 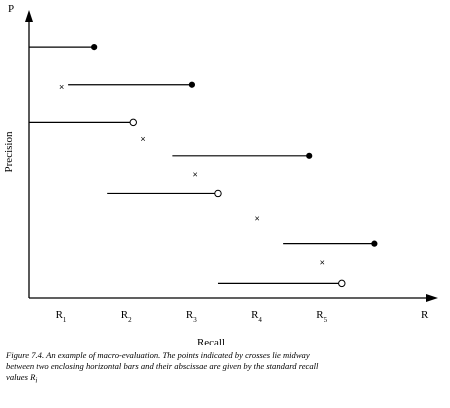 What do you see at coordinates (61, 316) in the screenshot?
I see `x-tick-label-1: R1` at bounding box center [61, 316].